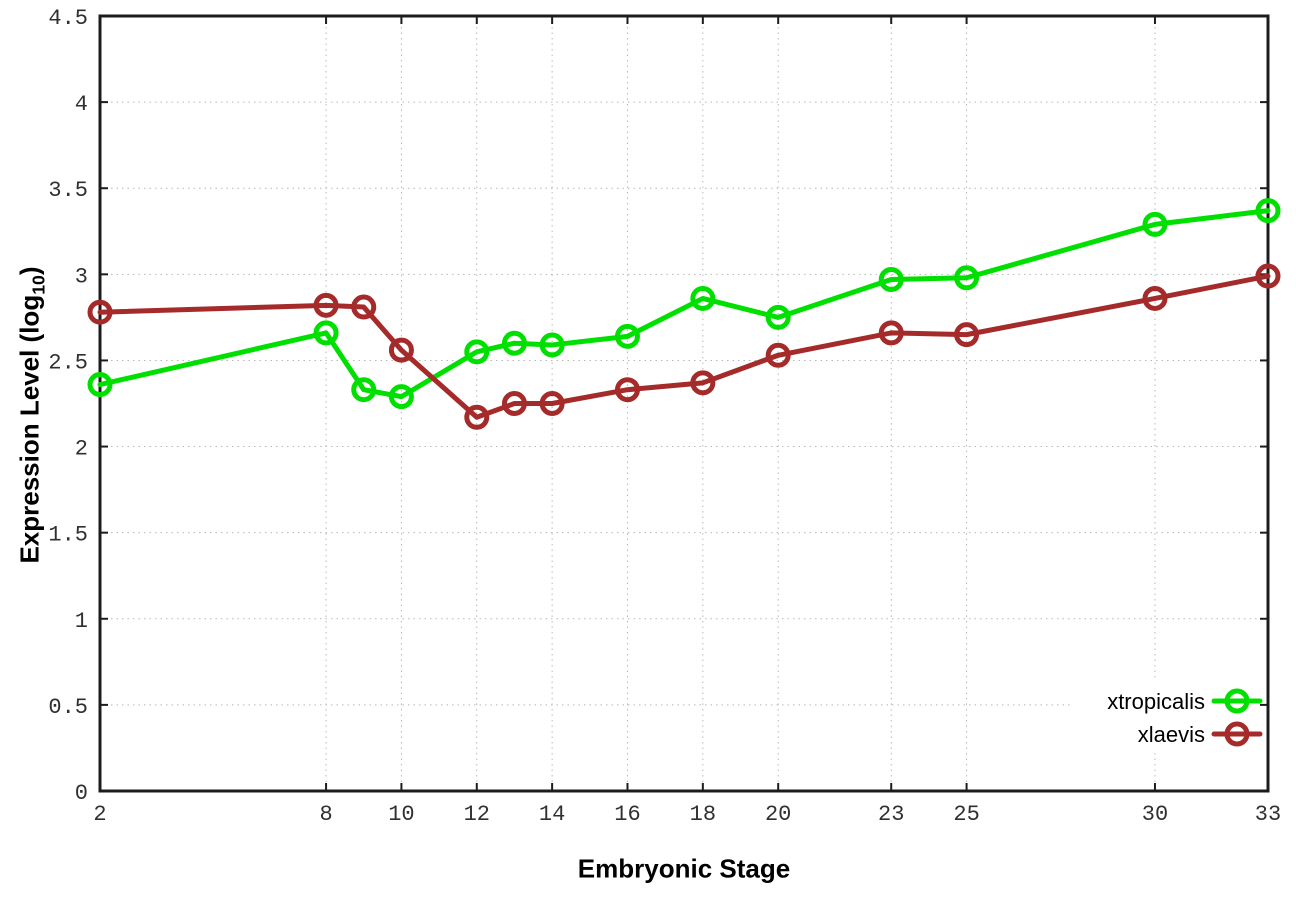  I want to click on y-tick-label: 0.5, so click(68, 707).